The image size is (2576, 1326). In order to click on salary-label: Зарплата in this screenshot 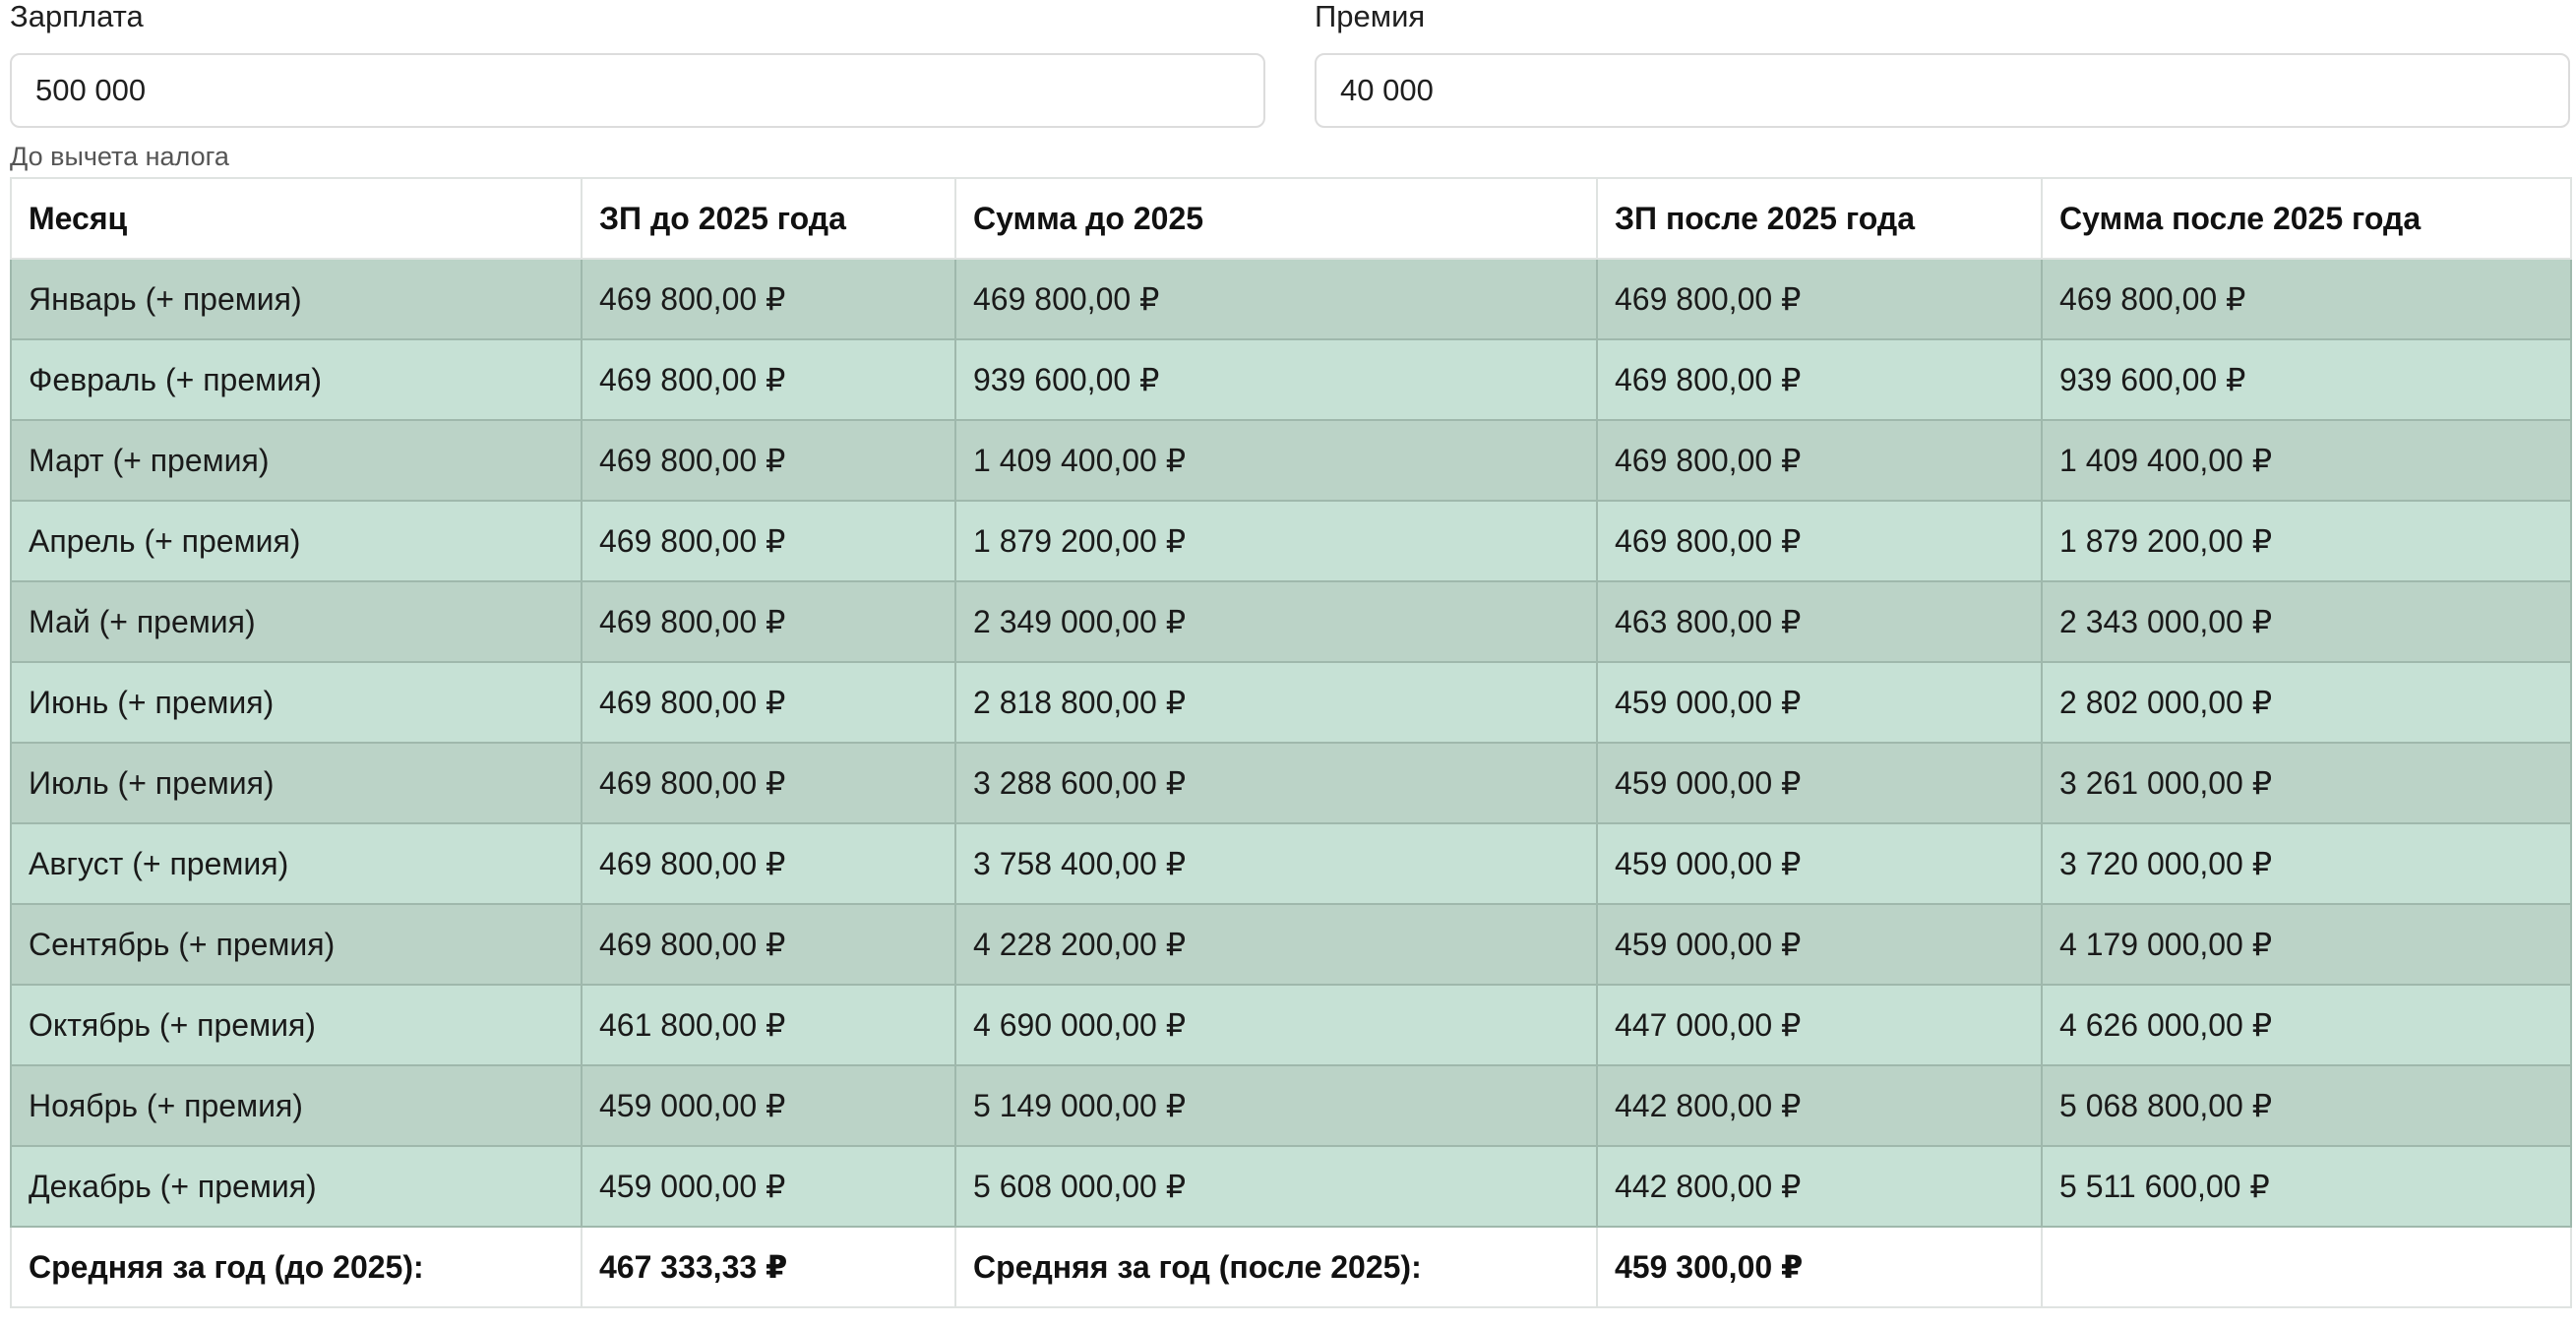, I will do `click(77, 16)`.